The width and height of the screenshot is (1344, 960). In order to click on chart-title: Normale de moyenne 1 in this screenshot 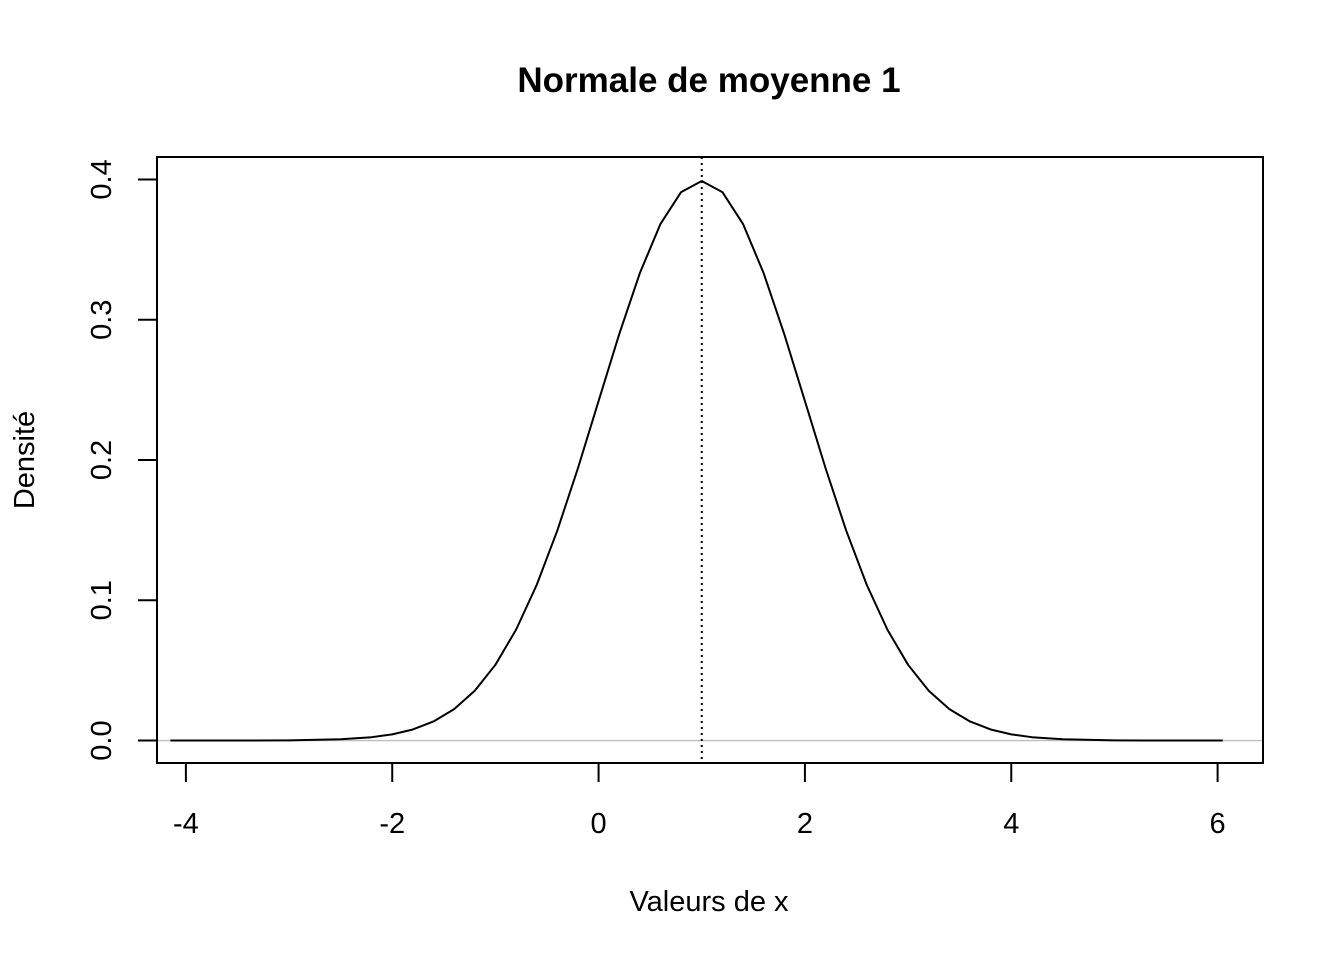, I will do `click(708, 80)`.